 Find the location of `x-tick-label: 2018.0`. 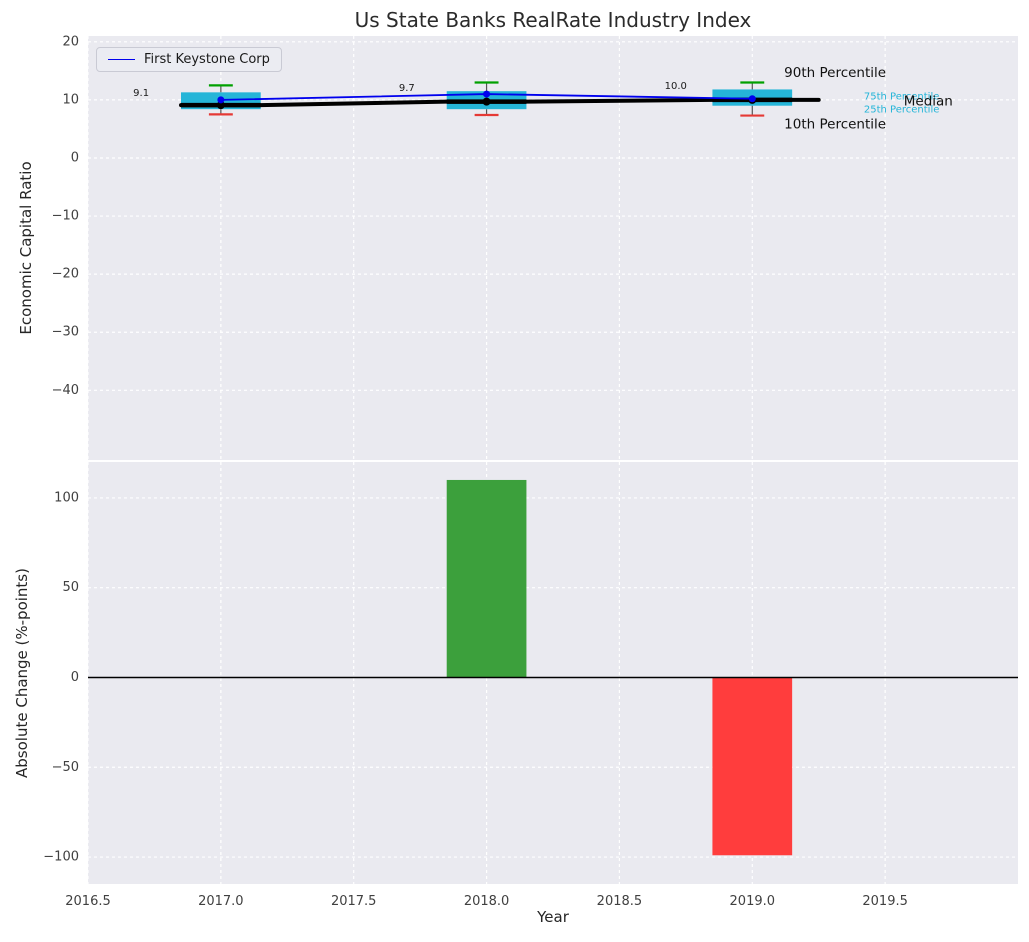

x-tick-label: 2018.0 is located at coordinates (487, 901).